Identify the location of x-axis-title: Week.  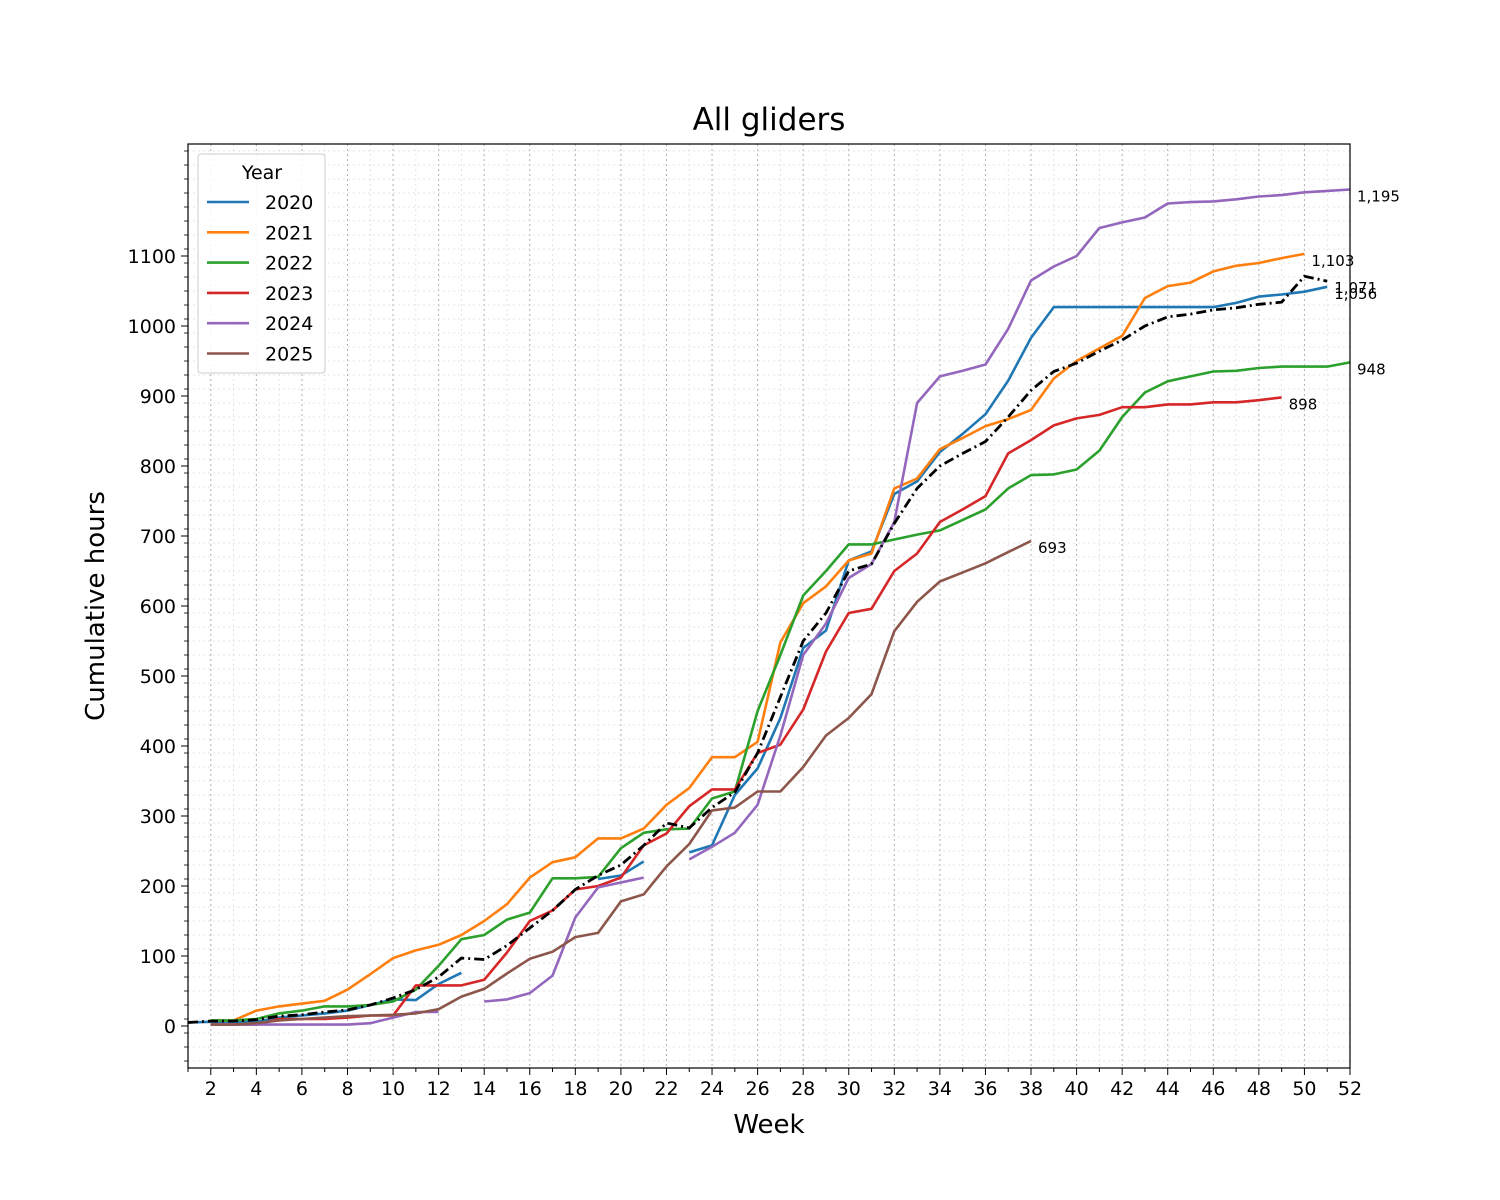
(768, 1125).